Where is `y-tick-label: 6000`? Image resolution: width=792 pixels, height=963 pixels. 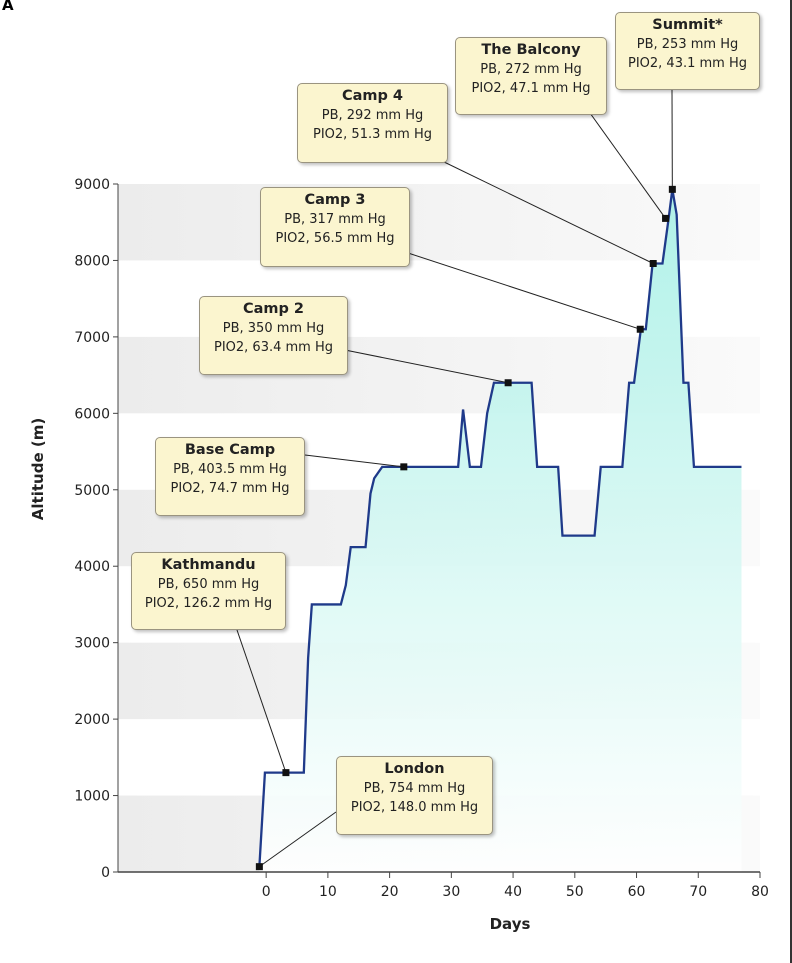
y-tick-label: 6000 is located at coordinates (92, 414).